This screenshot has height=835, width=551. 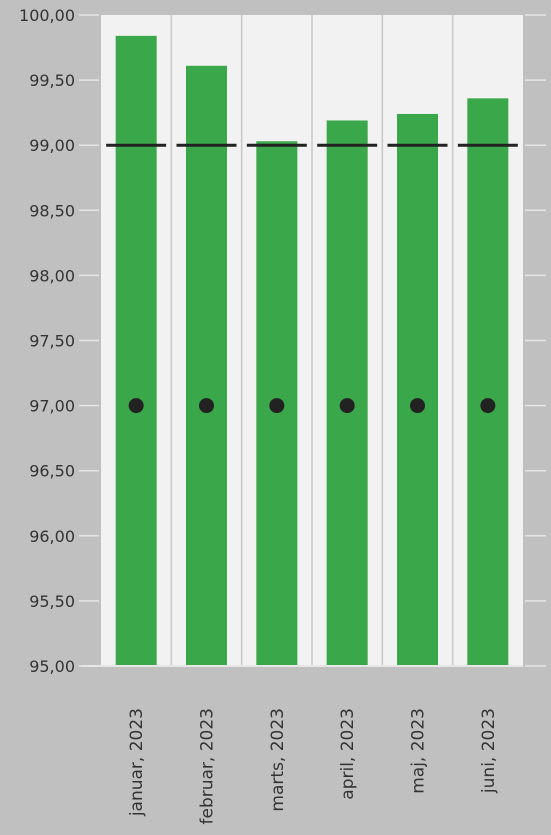 I want to click on y-tick-label: 96,50, so click(x=52, y=471).